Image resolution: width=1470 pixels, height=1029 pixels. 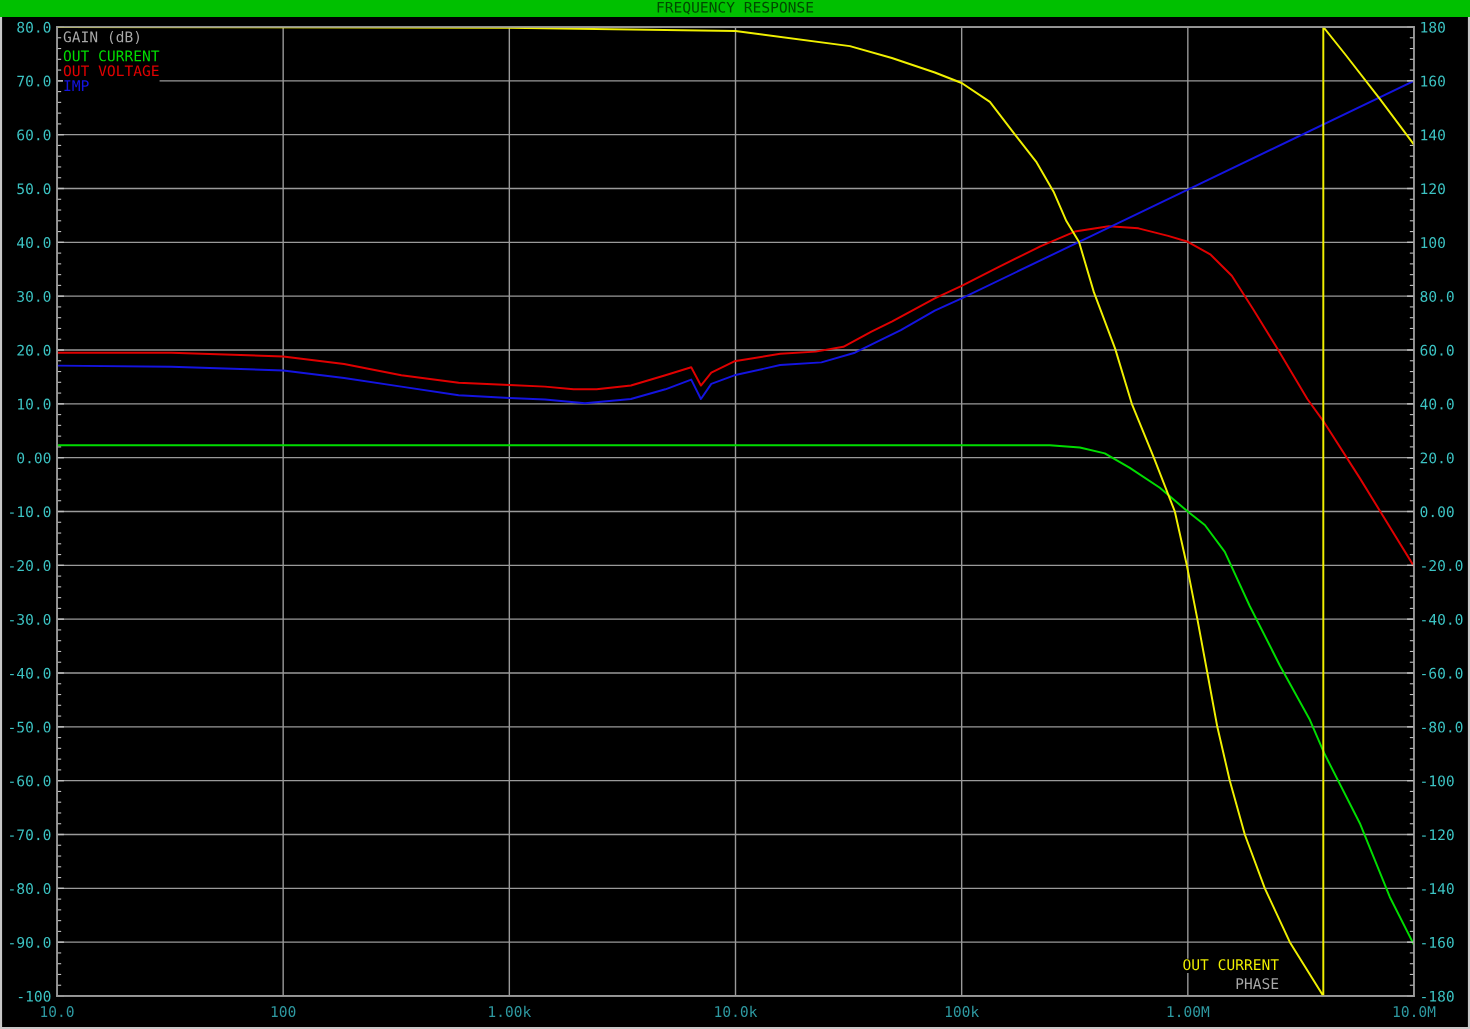 I want to click on y-tick-label: -90.0, so click(x=30, y=942).